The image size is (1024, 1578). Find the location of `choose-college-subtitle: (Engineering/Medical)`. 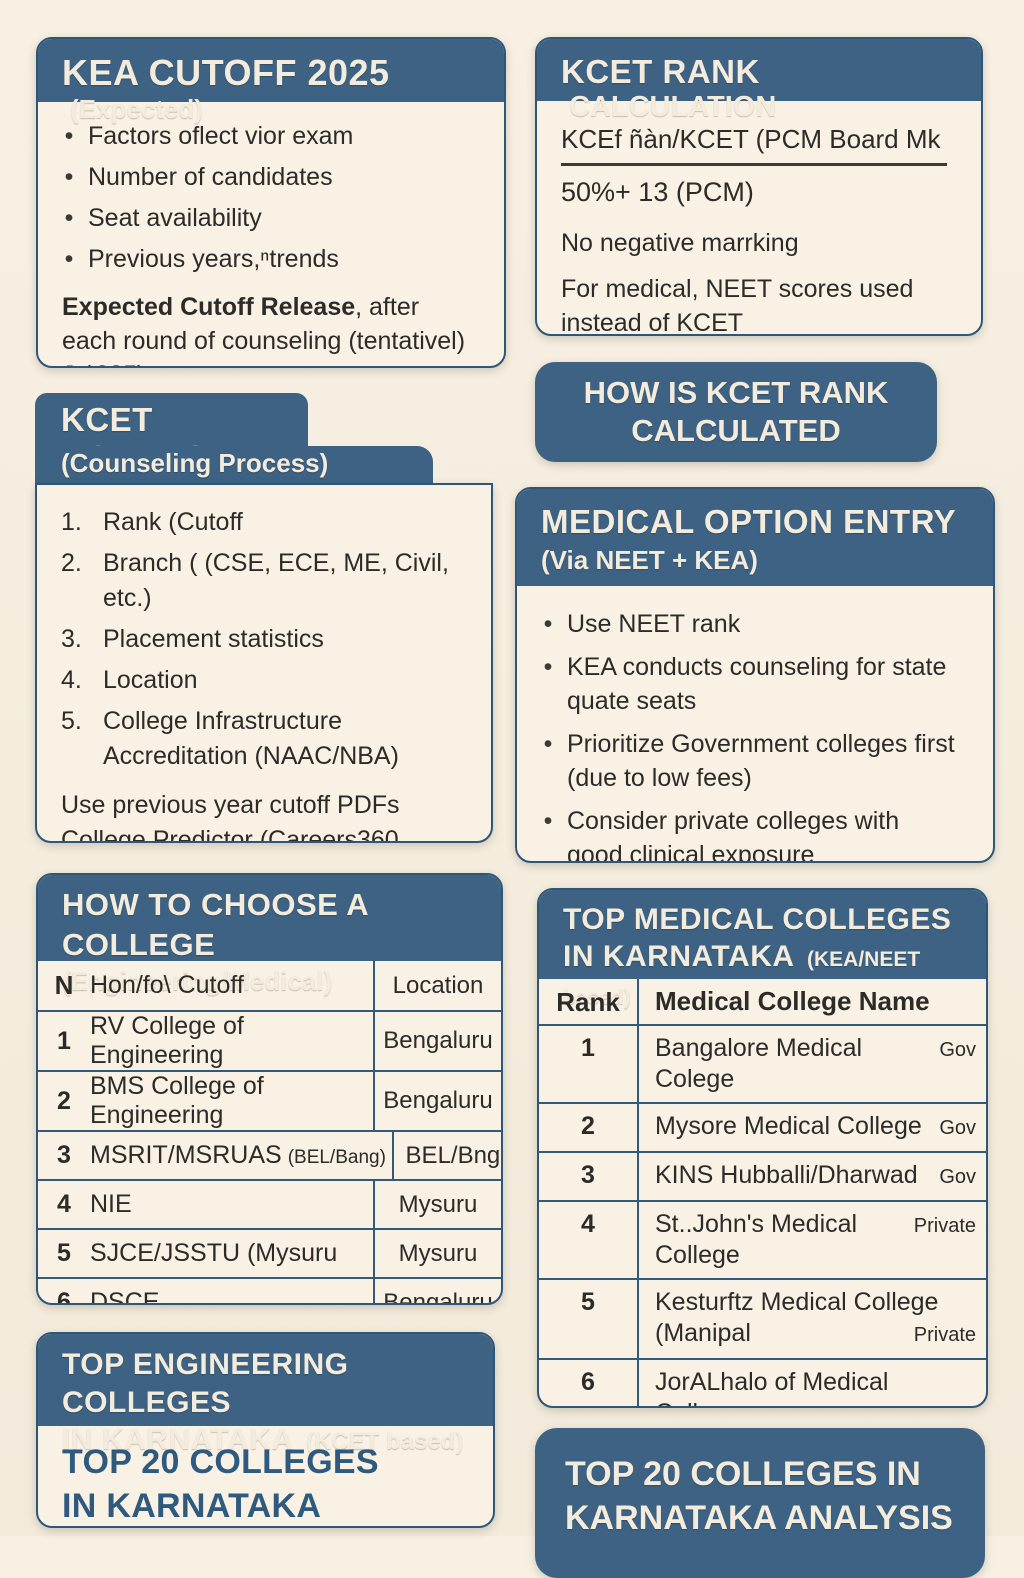

choose-college-subtitle: (Engineering/Medical) is located at coordinates (197, 981).